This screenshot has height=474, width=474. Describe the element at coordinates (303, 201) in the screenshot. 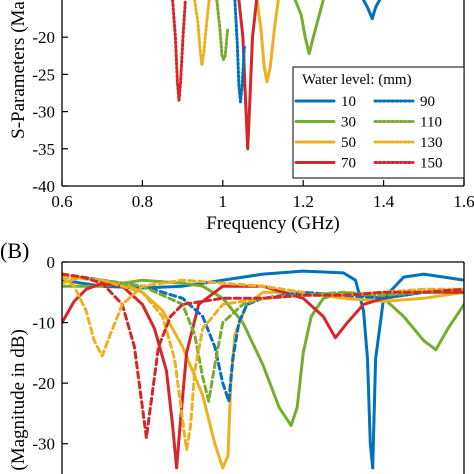

I see `x-tick-label: 1.2` at that location.